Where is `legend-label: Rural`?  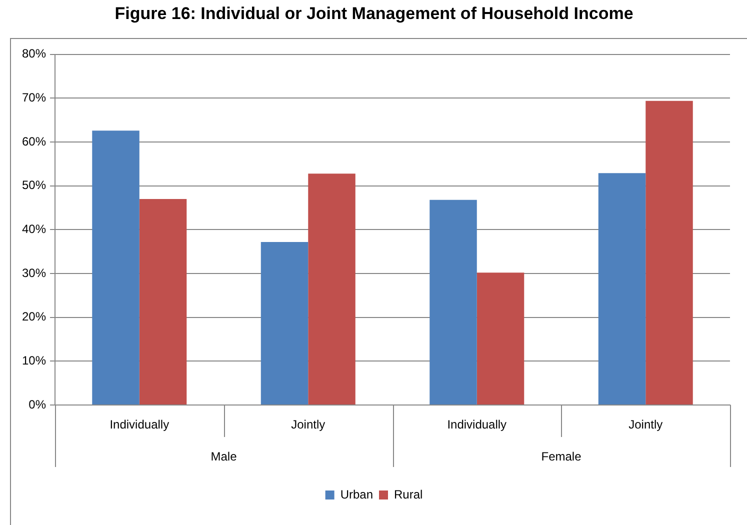 legend-label: Rural is located at coordinates (408, 494).